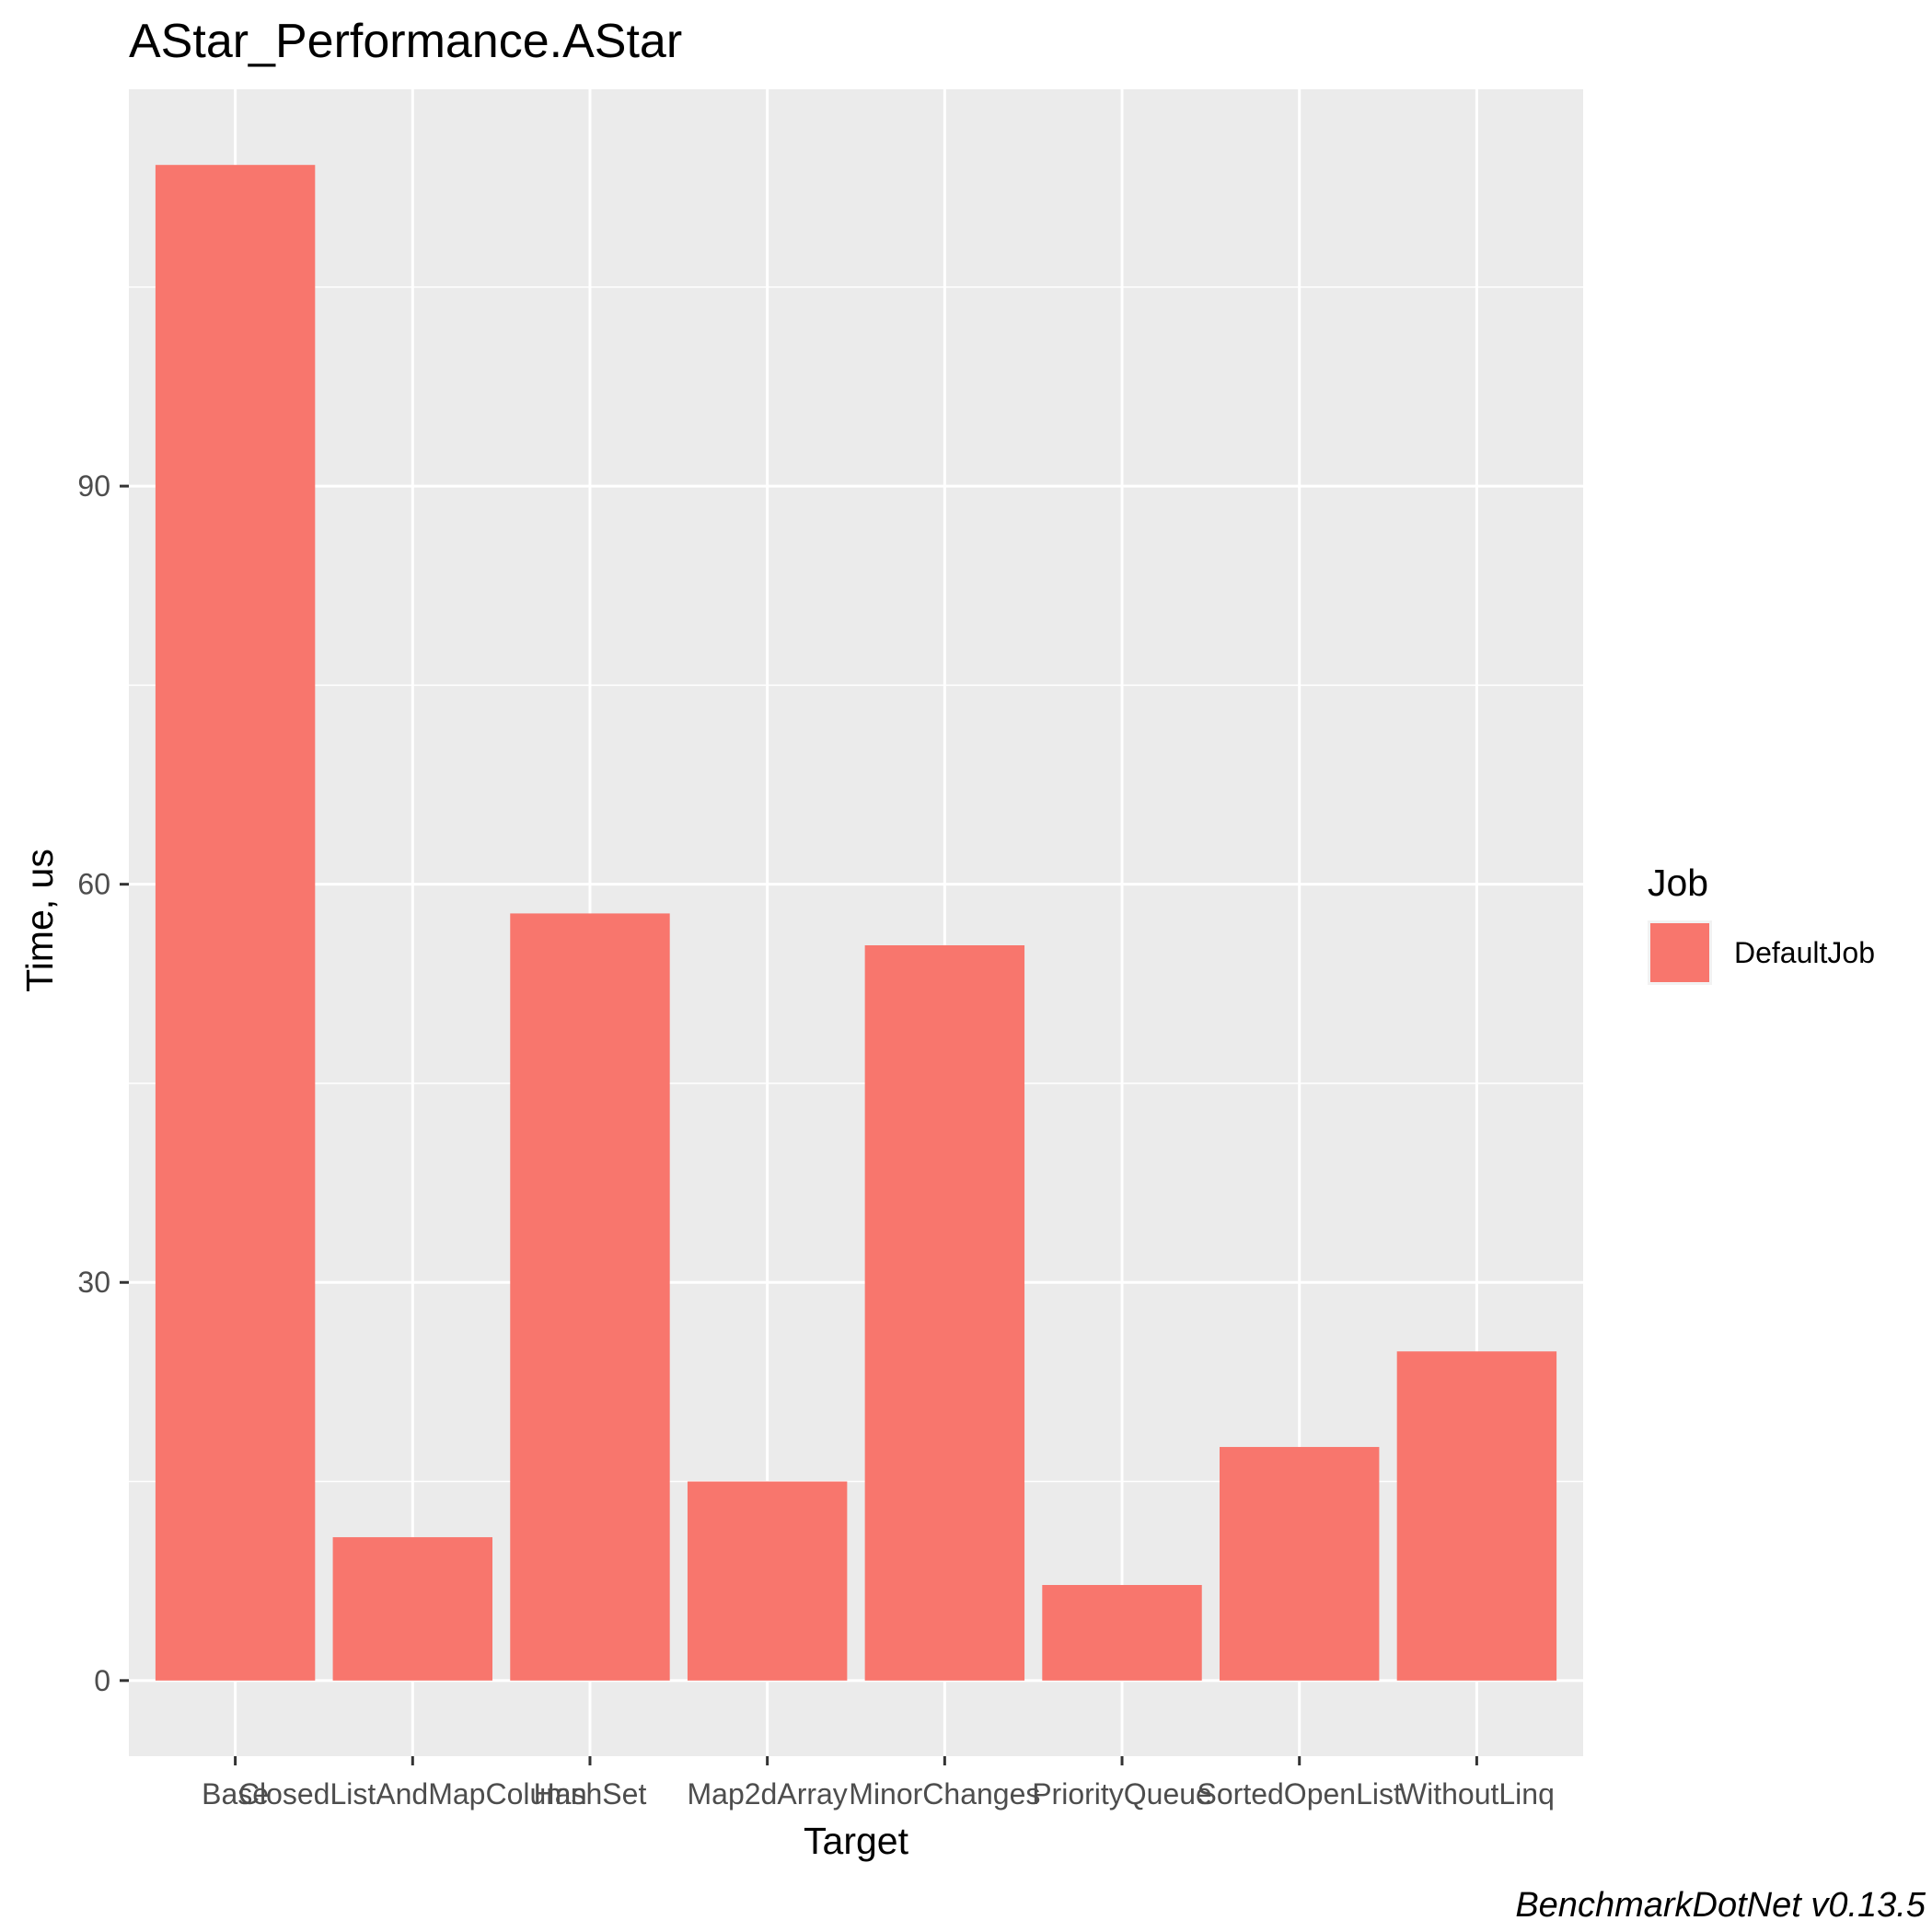 The width and height of the screenshot is (1932, 1932). I want to click on bar-WithoutLinq, so click(1477, 1516).